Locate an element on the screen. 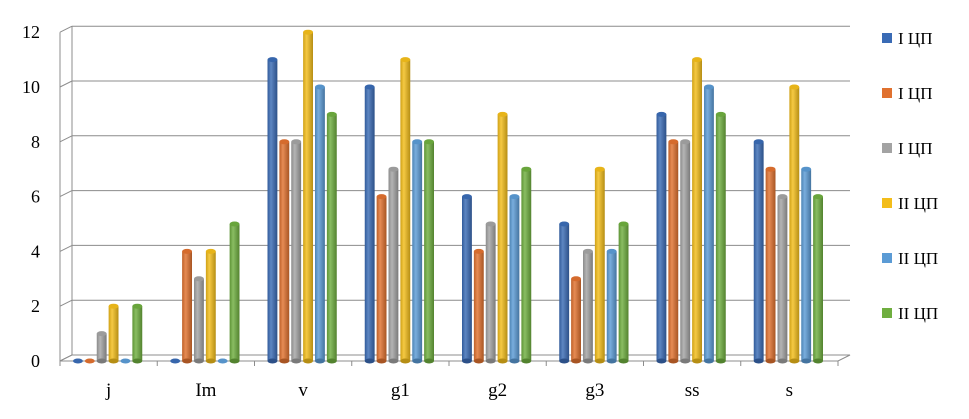 The width and height of the screenshot is (969, 419). legend-item: II ЦП is located at coordinates (910, 258).